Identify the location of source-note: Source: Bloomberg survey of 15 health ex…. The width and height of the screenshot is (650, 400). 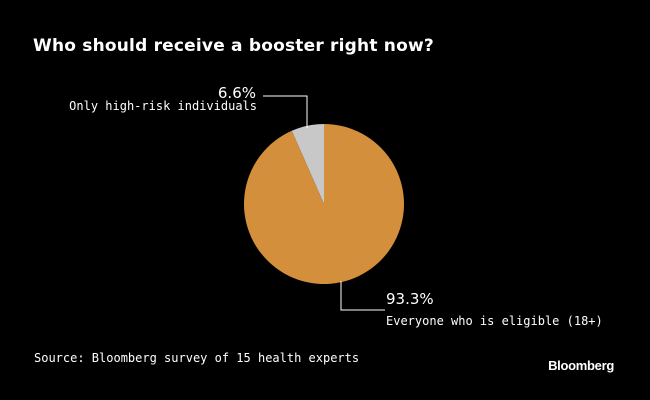
(197, 358).